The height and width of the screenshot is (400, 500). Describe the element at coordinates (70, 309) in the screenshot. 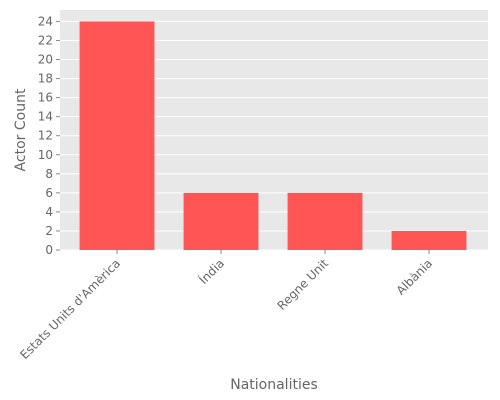

I see `x-tick-label: Estats Units d'Amèrica` at that location.